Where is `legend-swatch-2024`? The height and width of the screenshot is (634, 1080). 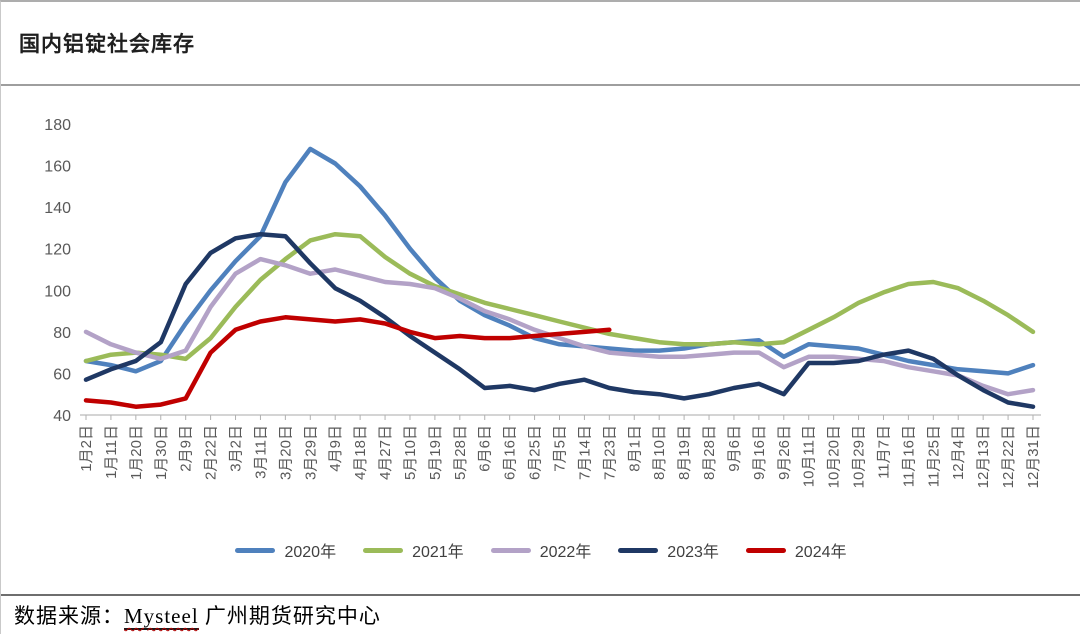
legend-swatch-2024 is located at coordinates (765, 550).